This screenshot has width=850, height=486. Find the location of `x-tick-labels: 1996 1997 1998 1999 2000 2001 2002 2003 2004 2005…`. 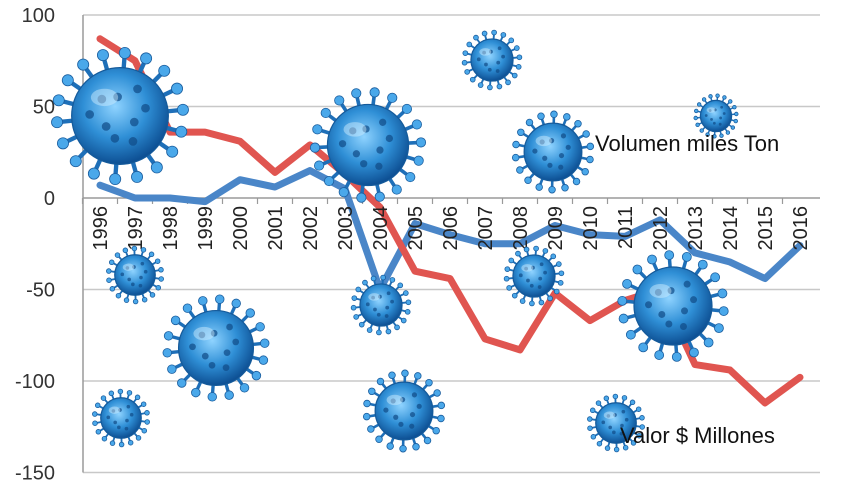

x-tick-labels: 1996 1997 1998 1999 2000 2001 2002 2003 2004 2005… is located at coordinates (451, 228).